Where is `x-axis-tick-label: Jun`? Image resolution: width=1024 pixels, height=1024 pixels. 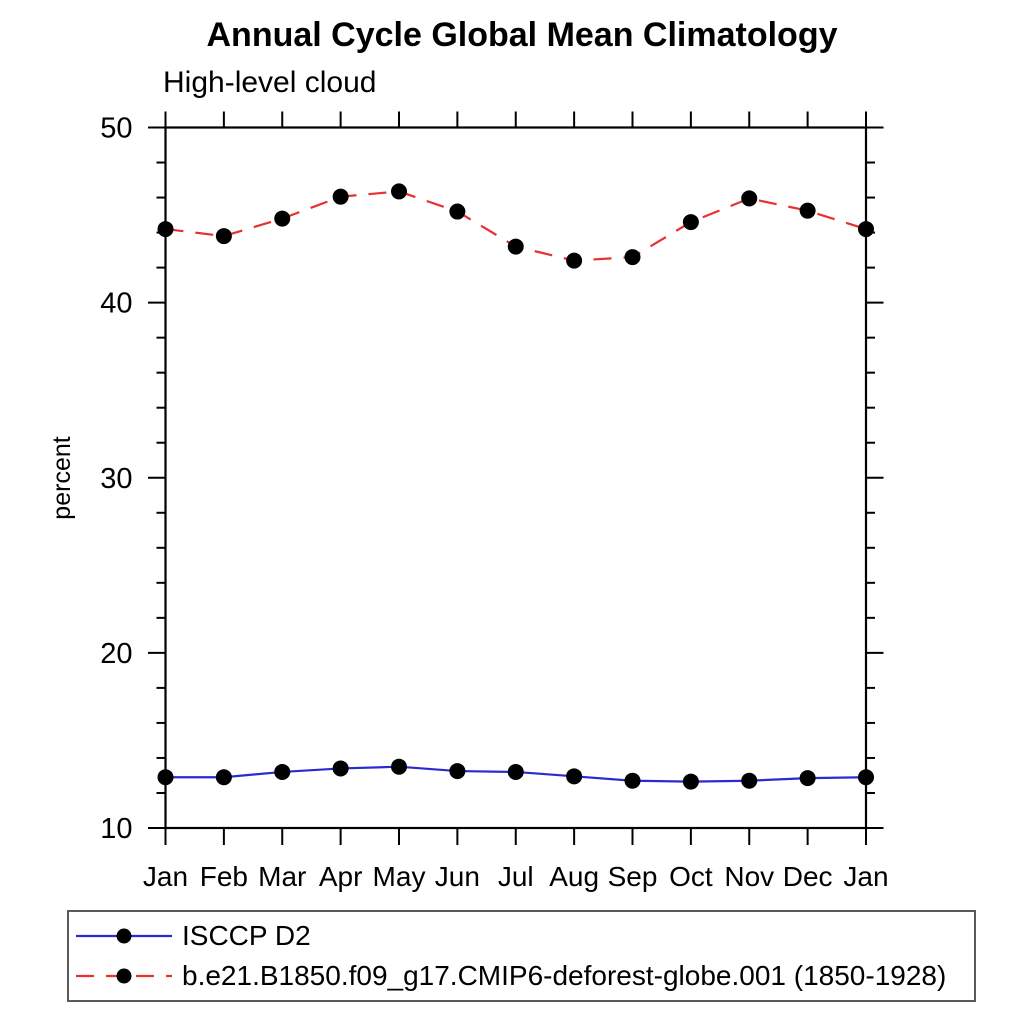
x-axis-tick-label: Jun is located at coordinates (457, 876).